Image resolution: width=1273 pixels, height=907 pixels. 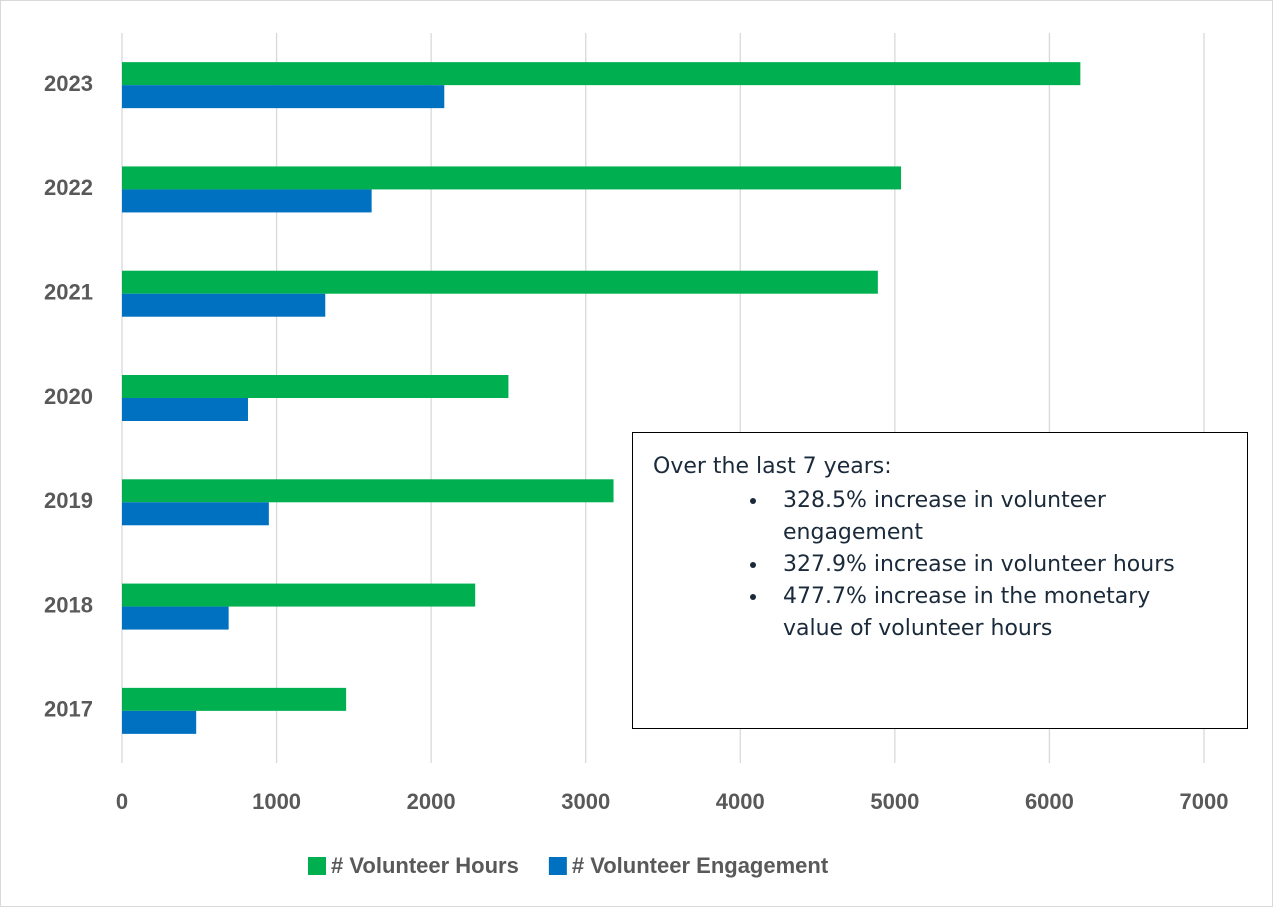 I want to click on annotation-item: 327.9% increase in volunteer hours, so click(x=991, y=565).